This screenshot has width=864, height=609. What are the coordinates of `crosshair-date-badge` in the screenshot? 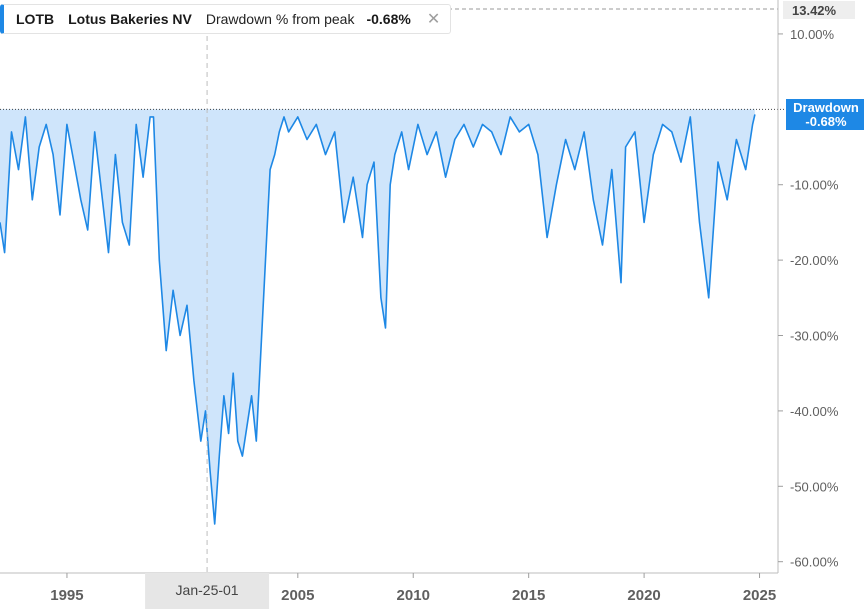 It's located at (207, 591).